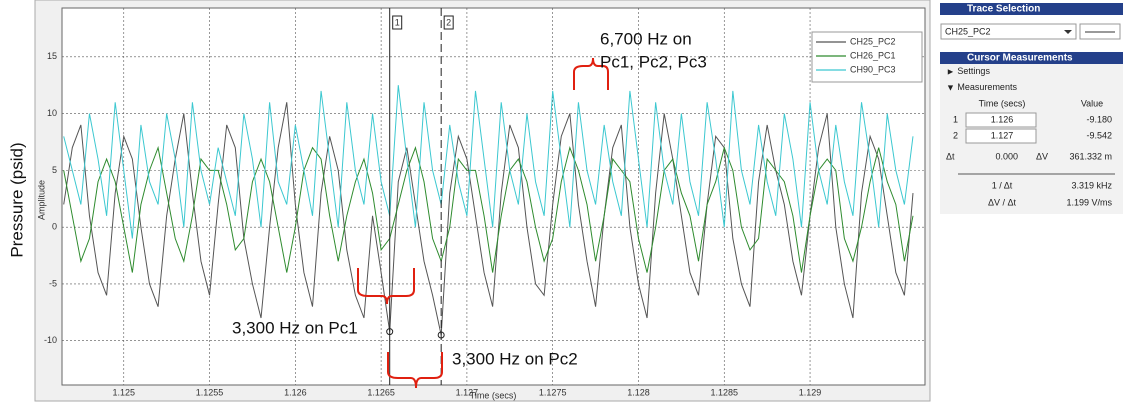 The image size is (1123, 408). I want to click on derived-value: 1.199 V/ms, so click(1089, 202).